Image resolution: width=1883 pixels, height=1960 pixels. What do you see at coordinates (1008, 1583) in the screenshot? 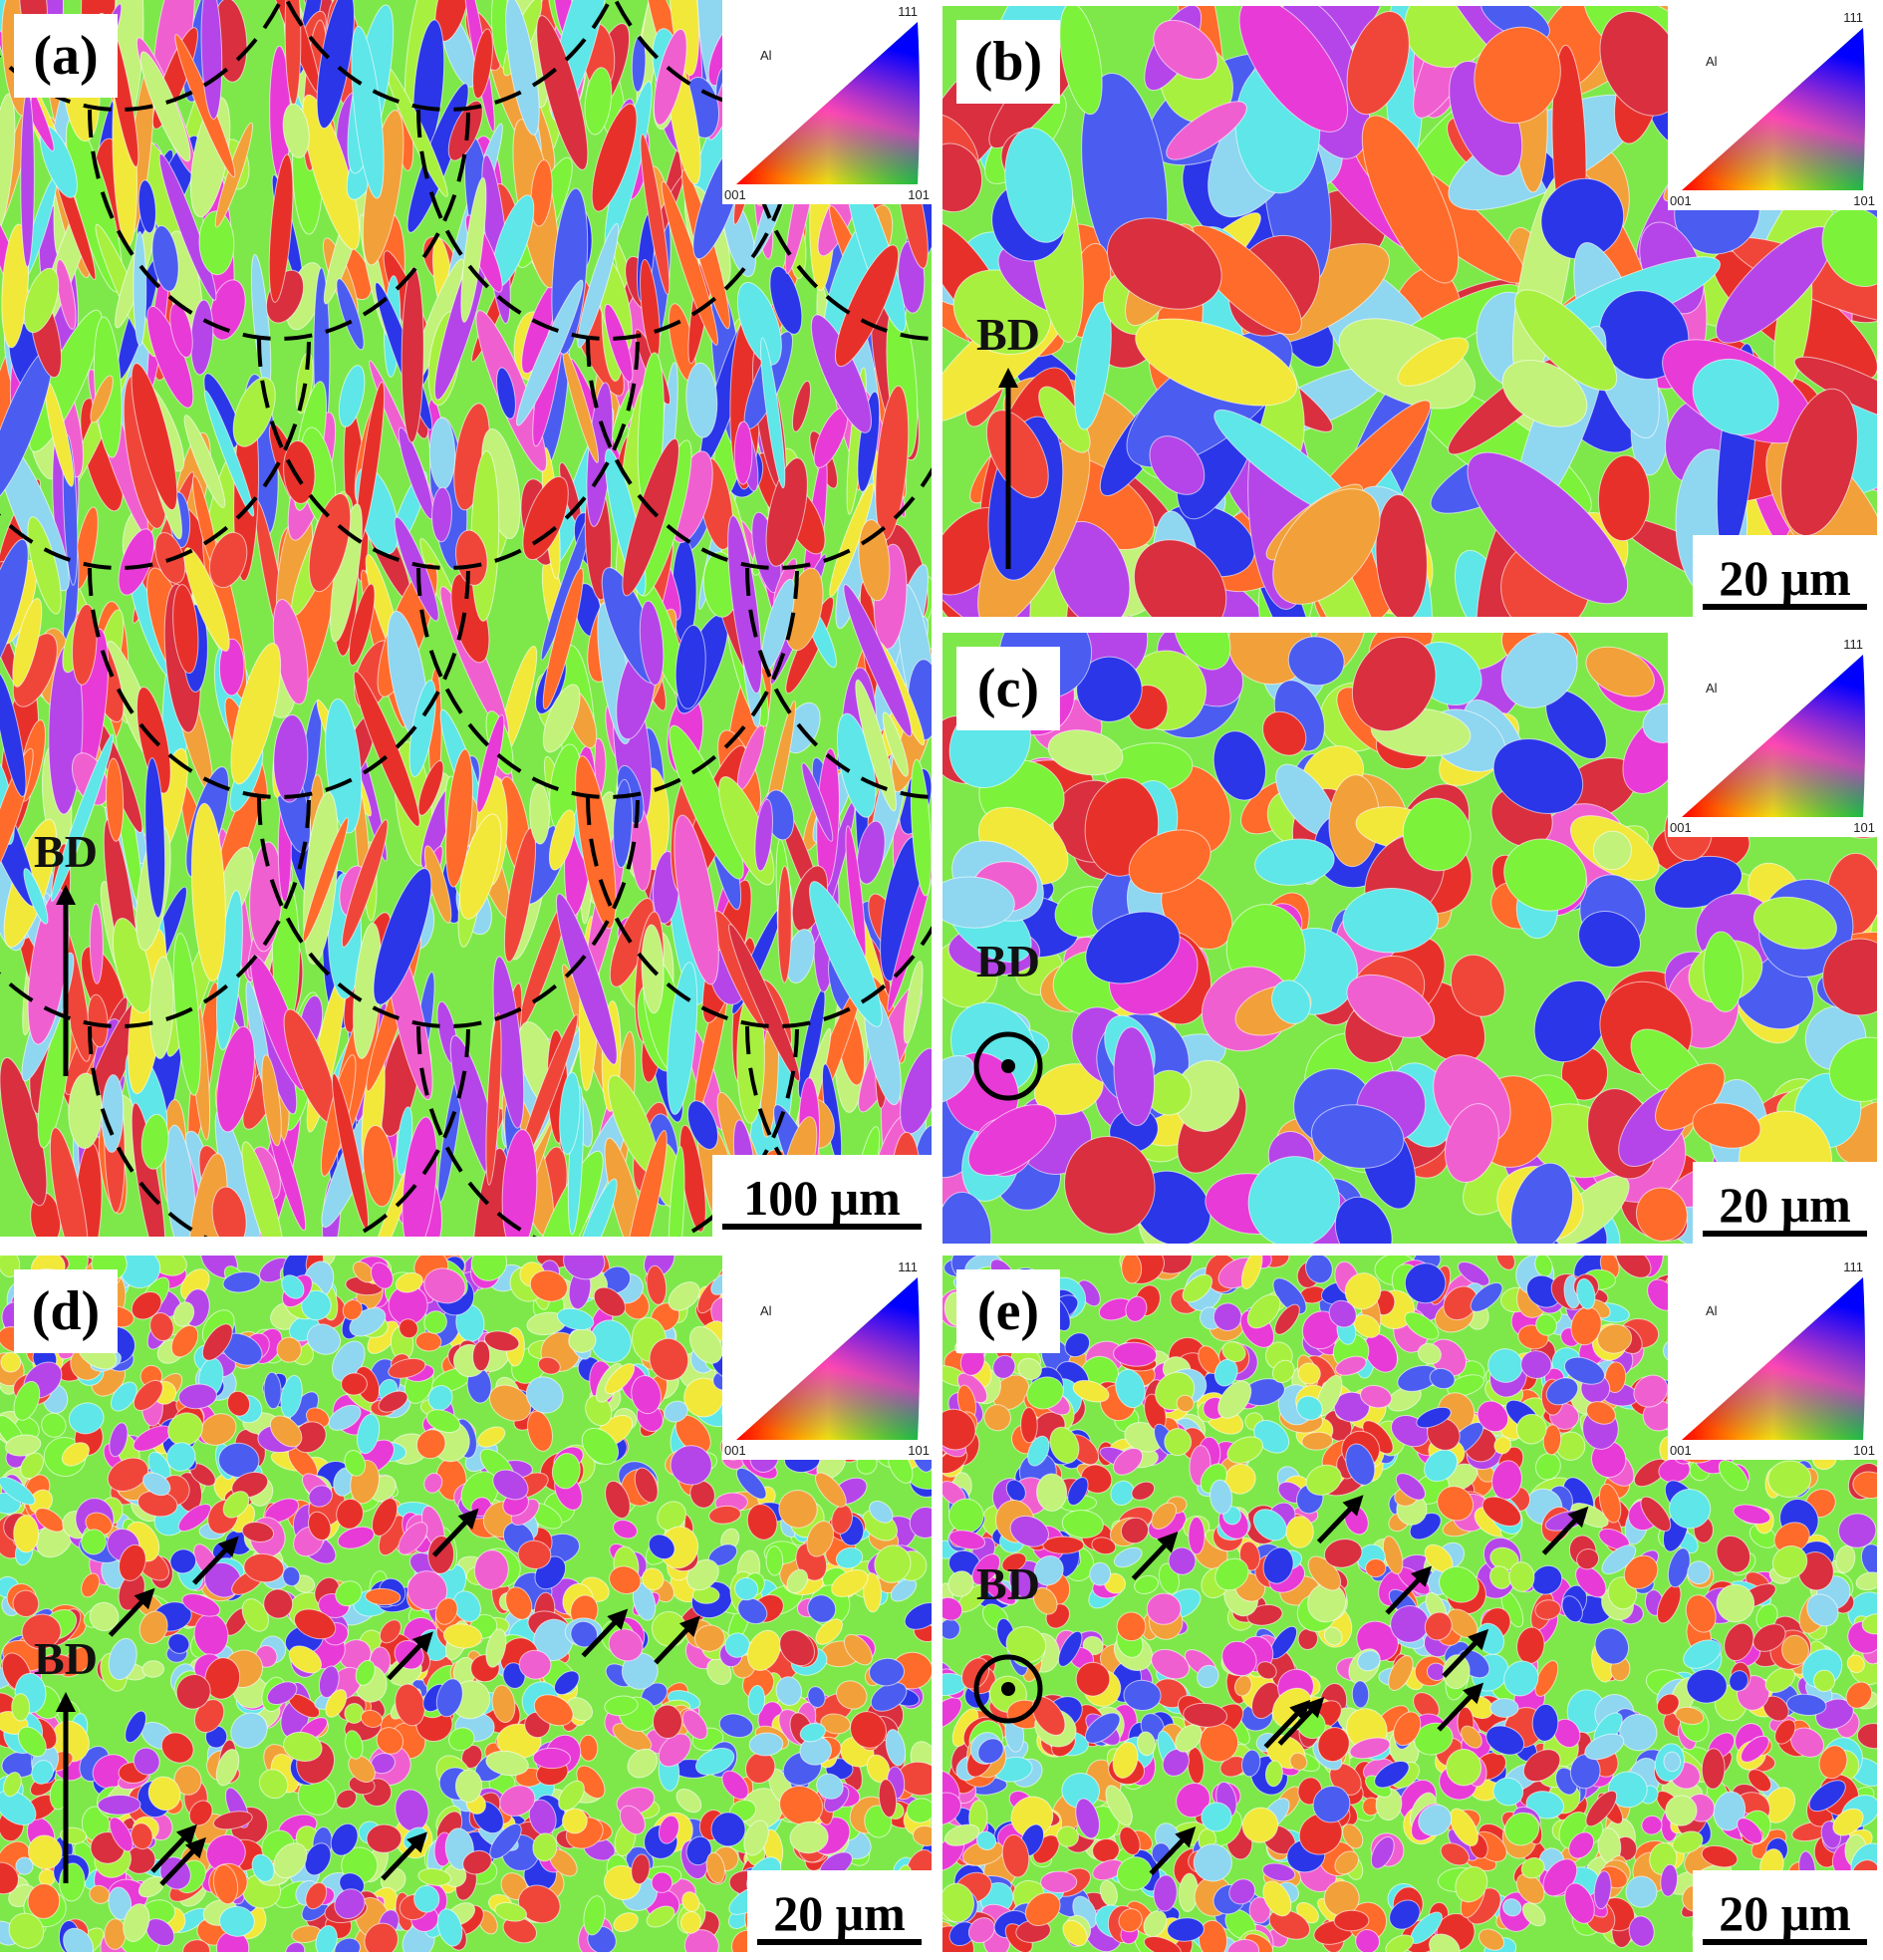
I see `bd-label: BD` at bounding box center [1008, 1583].